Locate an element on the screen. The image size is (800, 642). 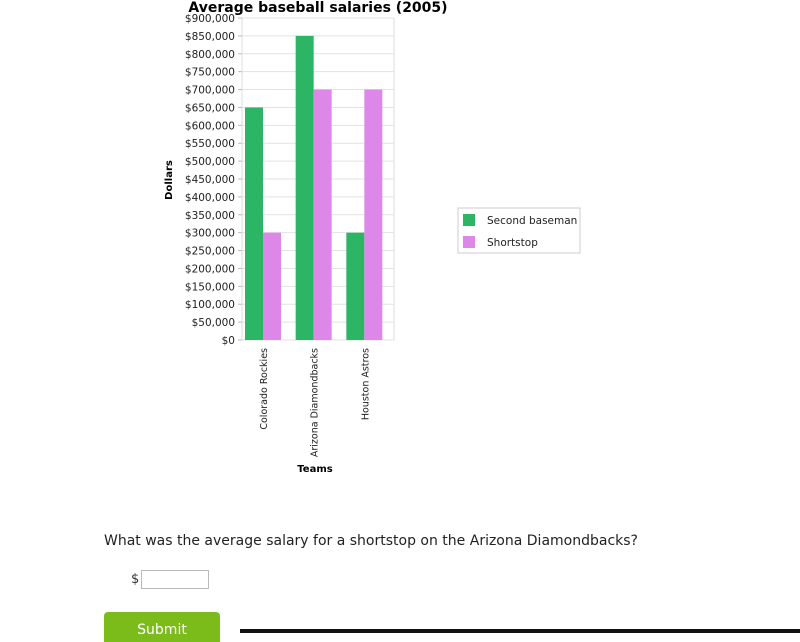
y-tick-label: $150,000 is located at coordinates (210, 287).